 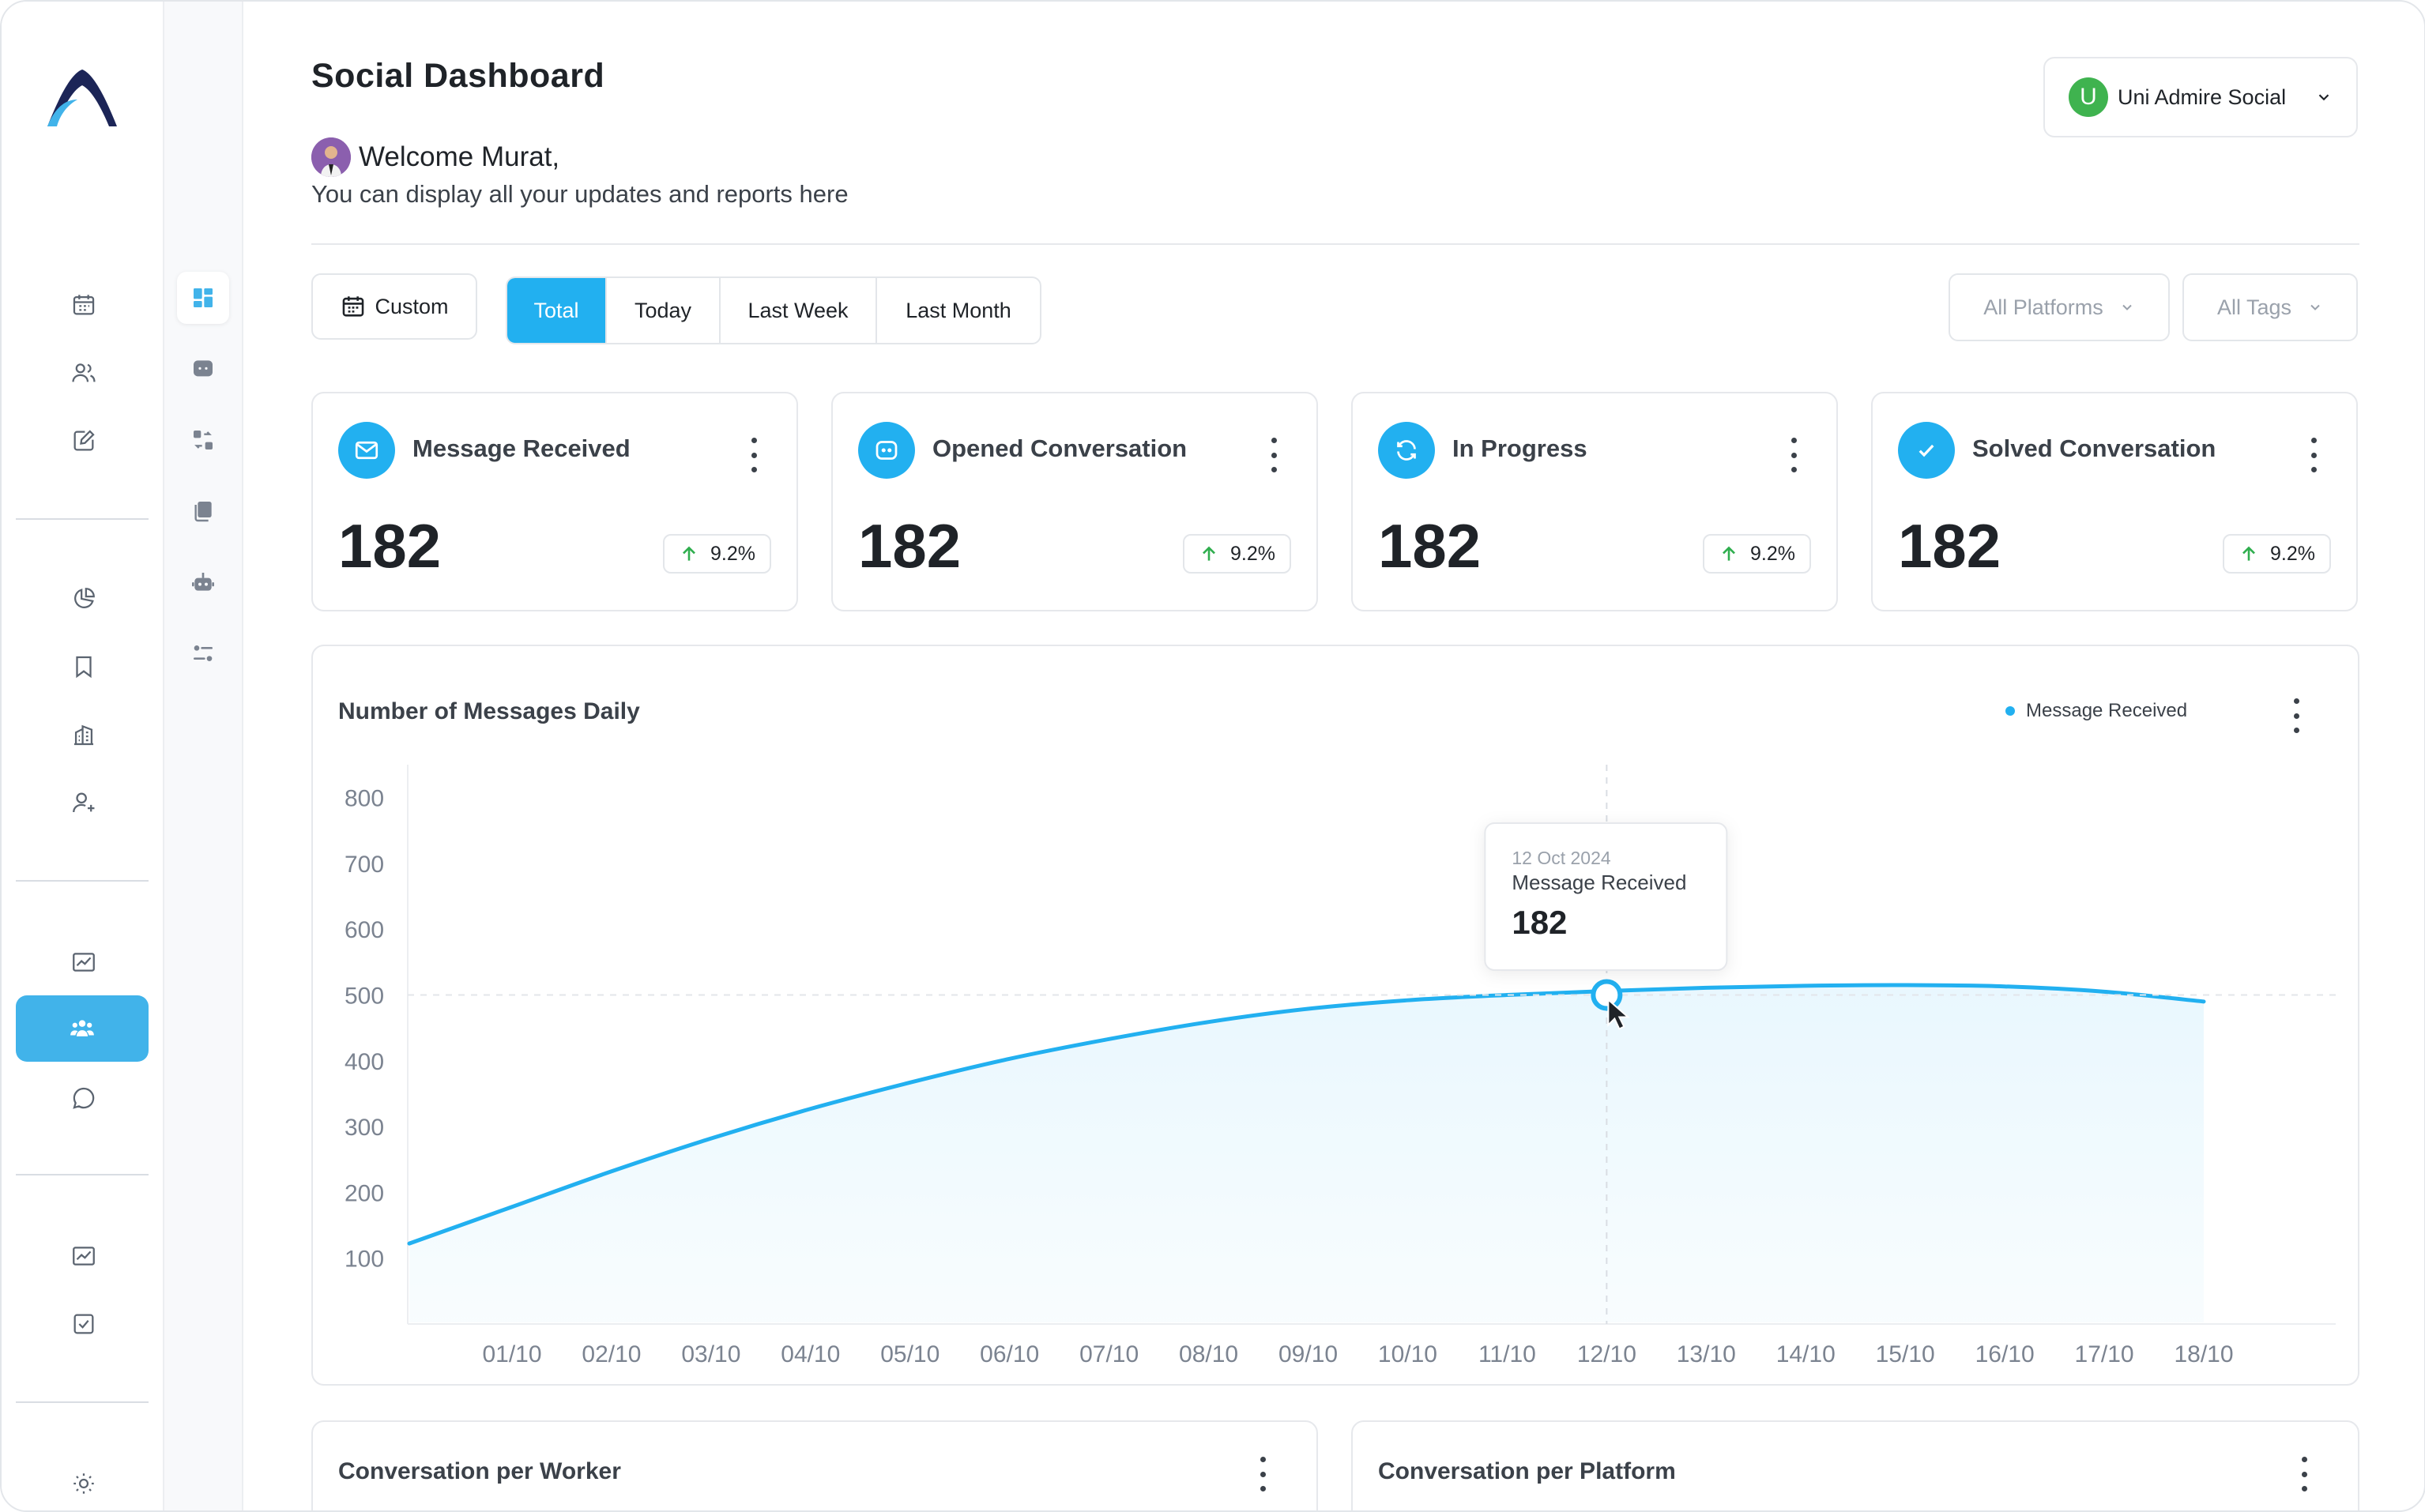 What do you see at coordinates (557, 310) in the screenshot?
I see `range-total-tab: Total` at bounding box center [557, 310].